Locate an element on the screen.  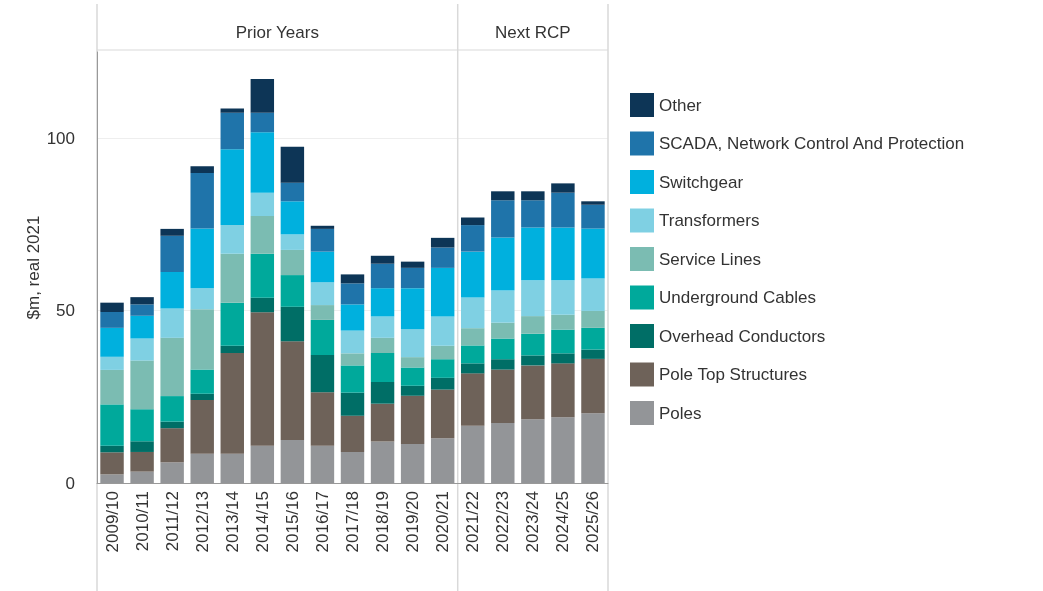
x-tick-label: 2025/26 is located at coordinates (593, 522).